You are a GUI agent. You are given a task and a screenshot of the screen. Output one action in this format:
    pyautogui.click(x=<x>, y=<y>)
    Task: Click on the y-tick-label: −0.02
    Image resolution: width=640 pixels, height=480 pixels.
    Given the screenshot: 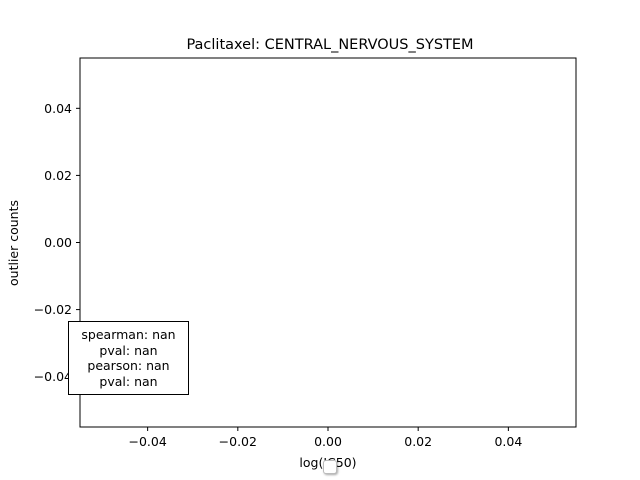 What is the action you would take?
    pyautogui.click(x=53, y=309)
    